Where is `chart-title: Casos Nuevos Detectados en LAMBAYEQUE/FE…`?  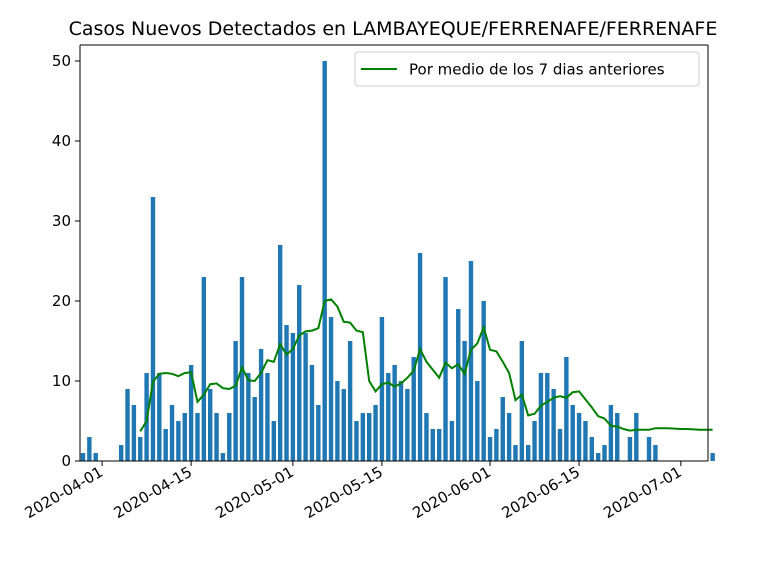 chart-title: Casos Nuevos Detectados en LAMBAYEQUE/FE… is located at coordinates (393, 29).